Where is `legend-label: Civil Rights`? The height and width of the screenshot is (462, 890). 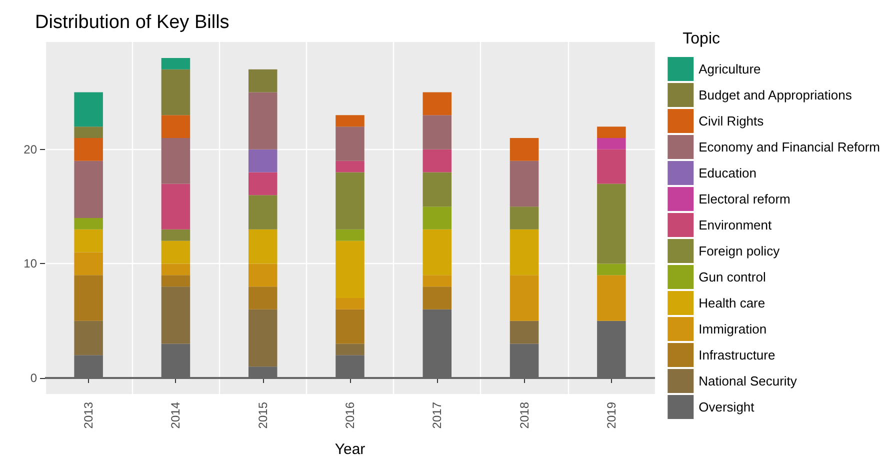
legend-label: Civil Rights is located at coordinates (731, 121).